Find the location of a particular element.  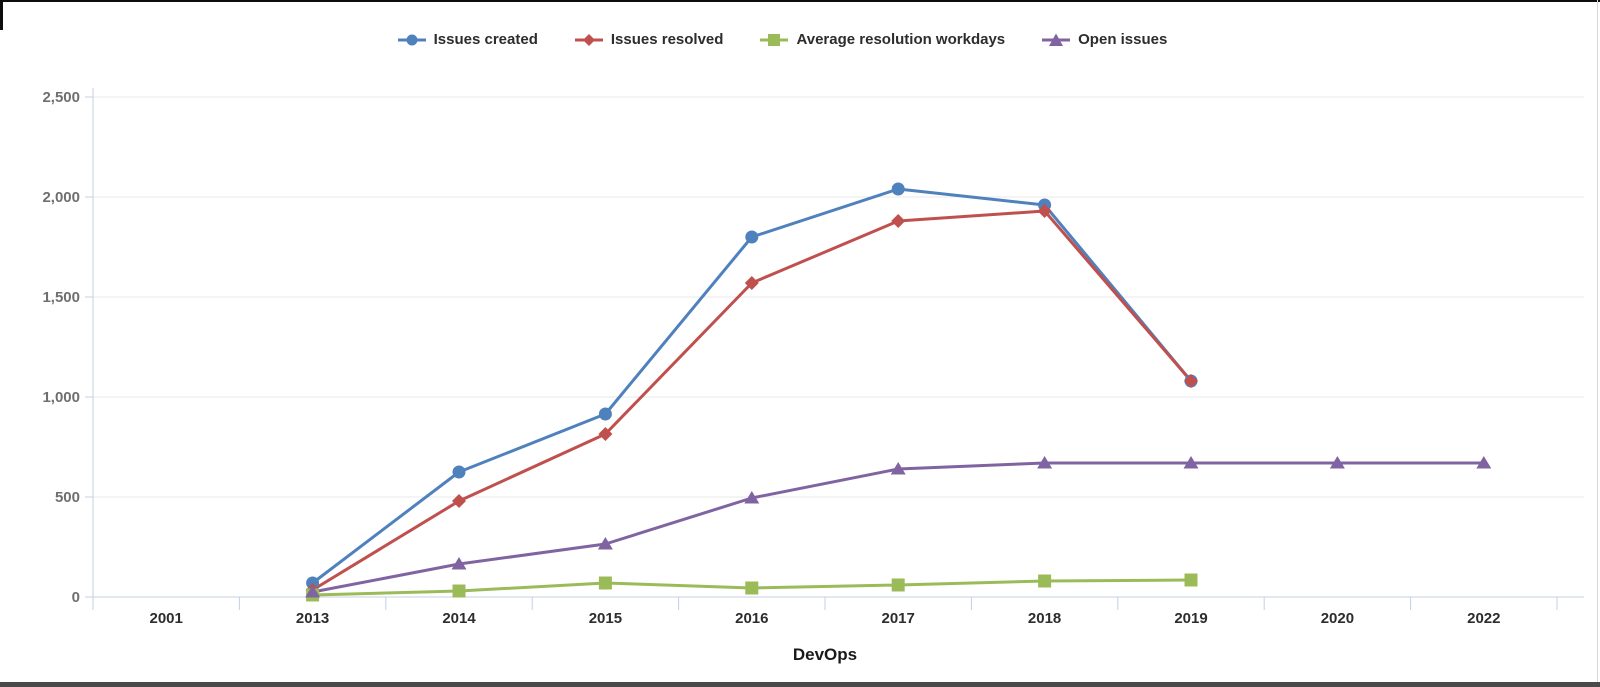

legend-item-issues-resolved: Issues resolved is located at coordinates (649, 39).